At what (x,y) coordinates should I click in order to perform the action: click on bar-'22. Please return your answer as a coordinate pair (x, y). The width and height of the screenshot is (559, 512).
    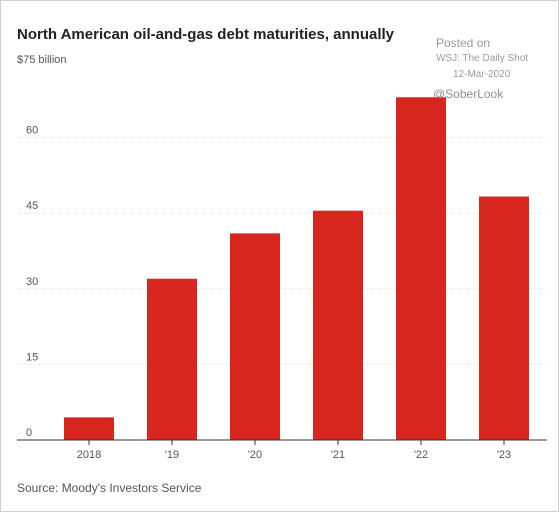
    Looking at the image, I should click on (421, 268).